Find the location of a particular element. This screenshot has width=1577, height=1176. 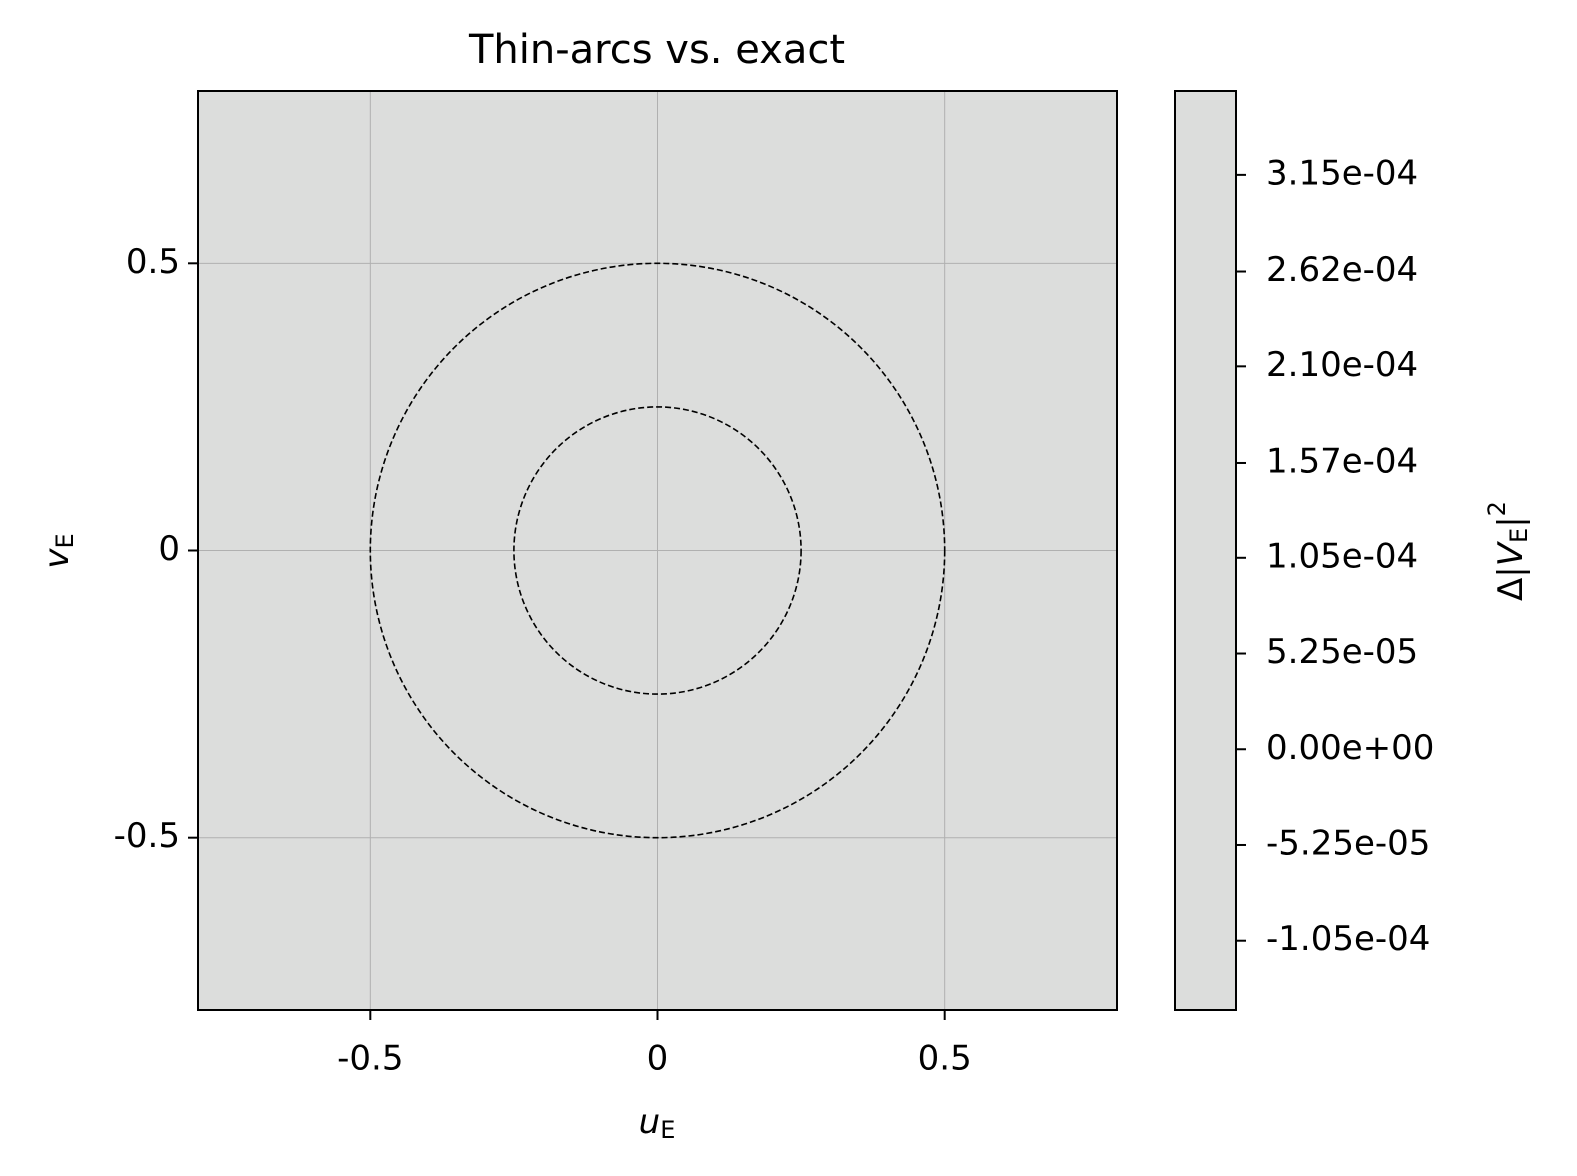

cb-label-prefix: Δ| is located at coordinates (1511, 583).